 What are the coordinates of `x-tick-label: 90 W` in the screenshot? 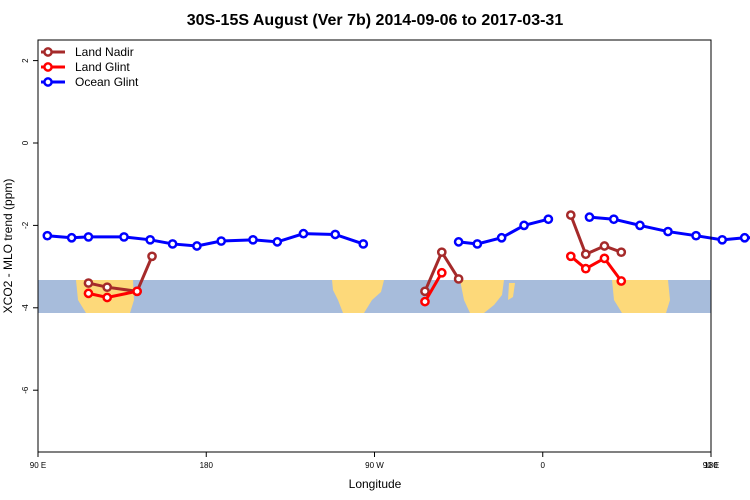 It's located at (374, 465).